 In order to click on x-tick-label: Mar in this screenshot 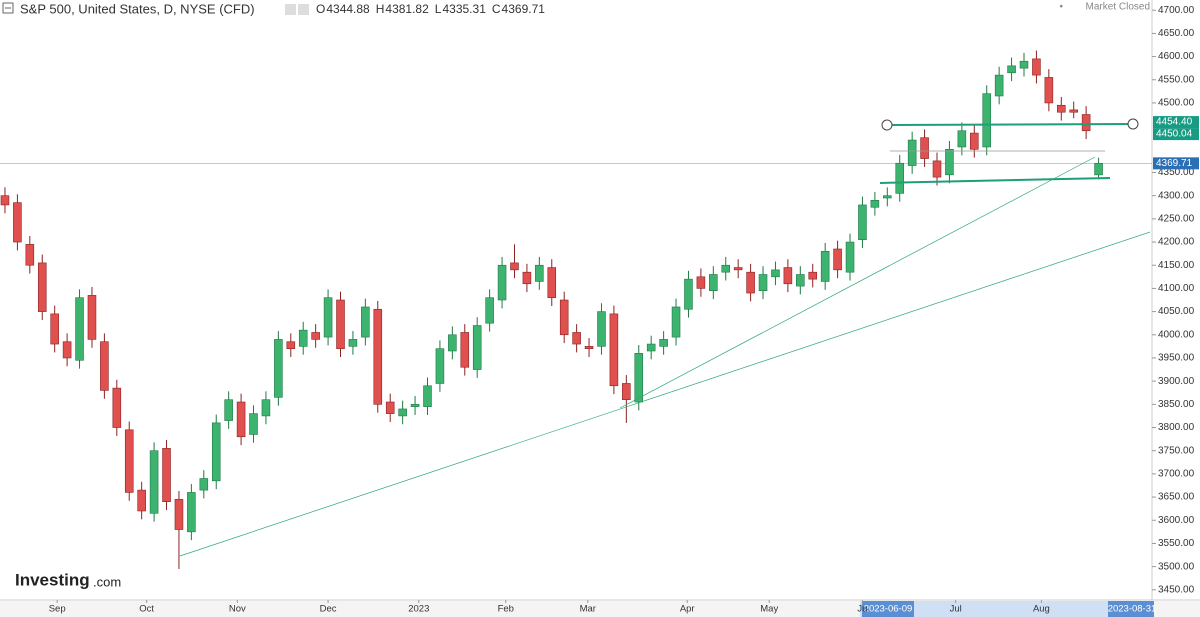, I will do `click(588, 609)`.